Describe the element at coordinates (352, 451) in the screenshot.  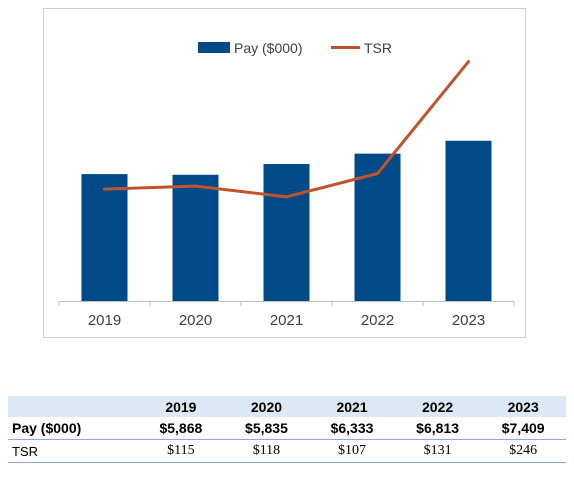
I see `table-cell: $107` at that location.